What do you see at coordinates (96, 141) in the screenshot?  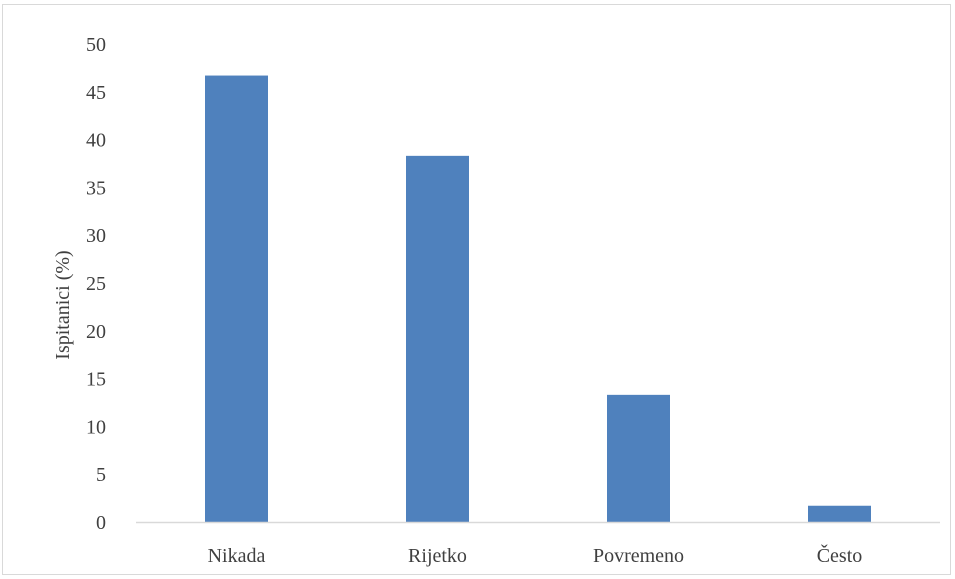 I see `y-tick-label: 40` at bounding box center [96, 141].